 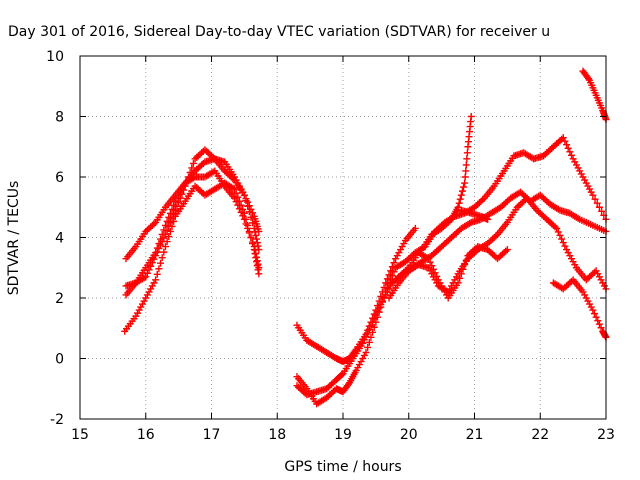 I want to click on y-tick-label: 10, so click(x=55, y=57).